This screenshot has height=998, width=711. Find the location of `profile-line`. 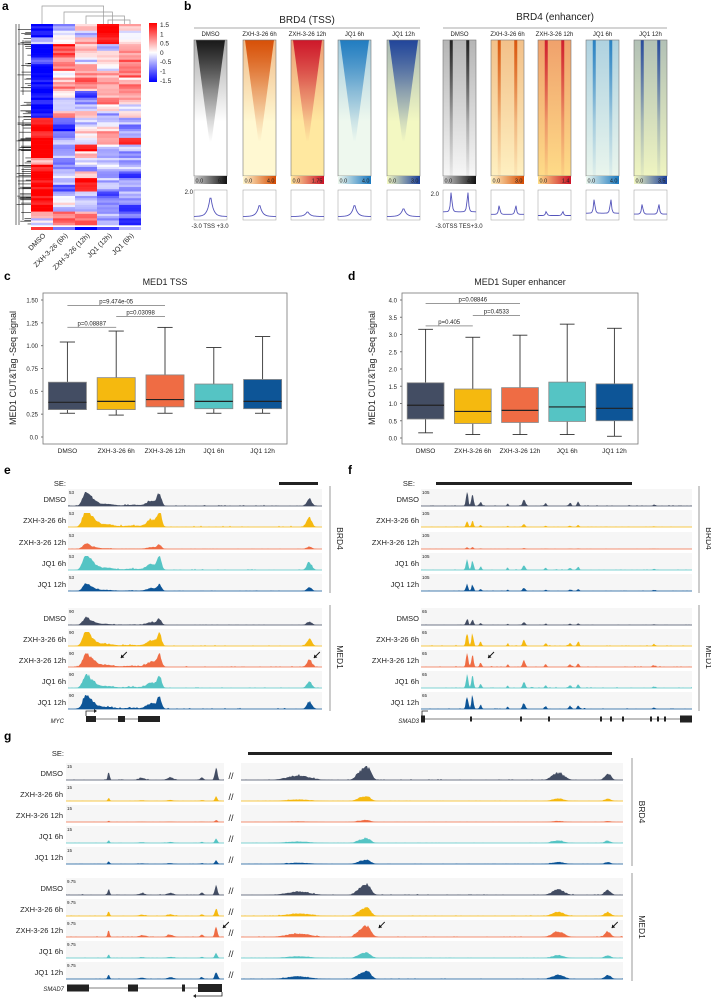

profile-line is located at coordinates (354, 211).